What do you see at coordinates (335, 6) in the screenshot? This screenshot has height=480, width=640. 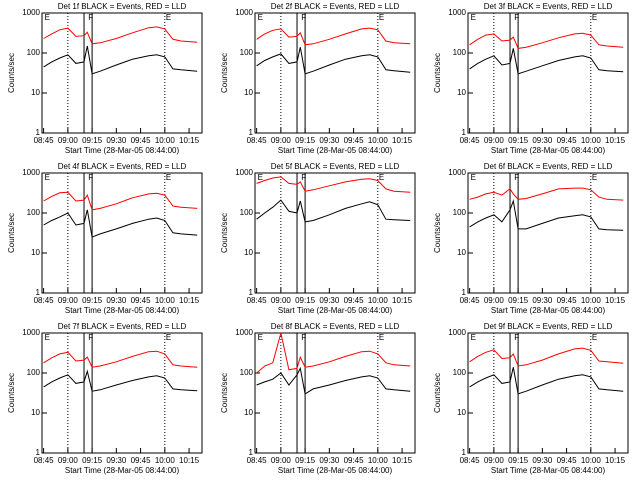 I see `chart-title: Det 2f BLACK = Events, RED = LLD` at bounding box center [335, 6].